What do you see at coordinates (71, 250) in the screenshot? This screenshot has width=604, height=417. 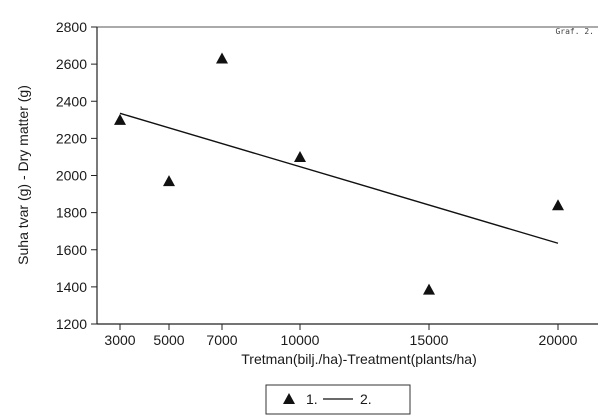 I see `y-tick-label: 1600` at bounding box center [71, 250].